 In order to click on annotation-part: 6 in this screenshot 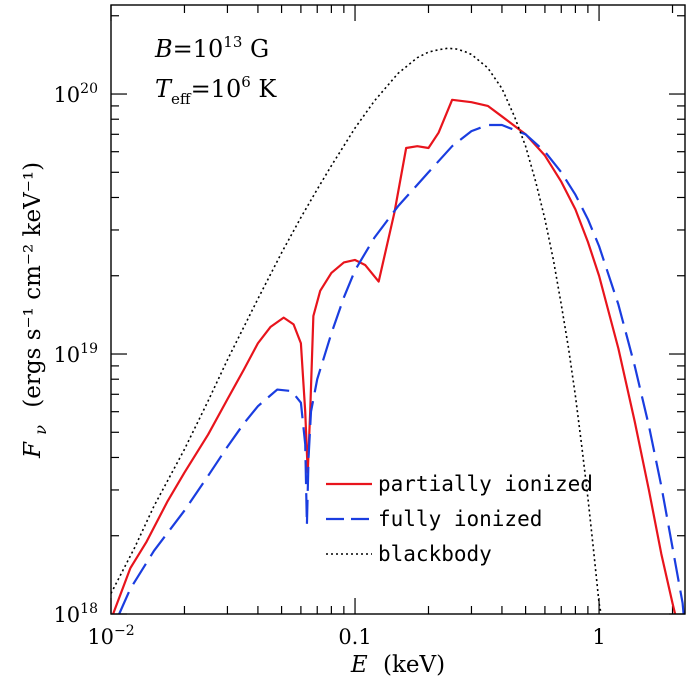, I will do `click(246, 82)`.